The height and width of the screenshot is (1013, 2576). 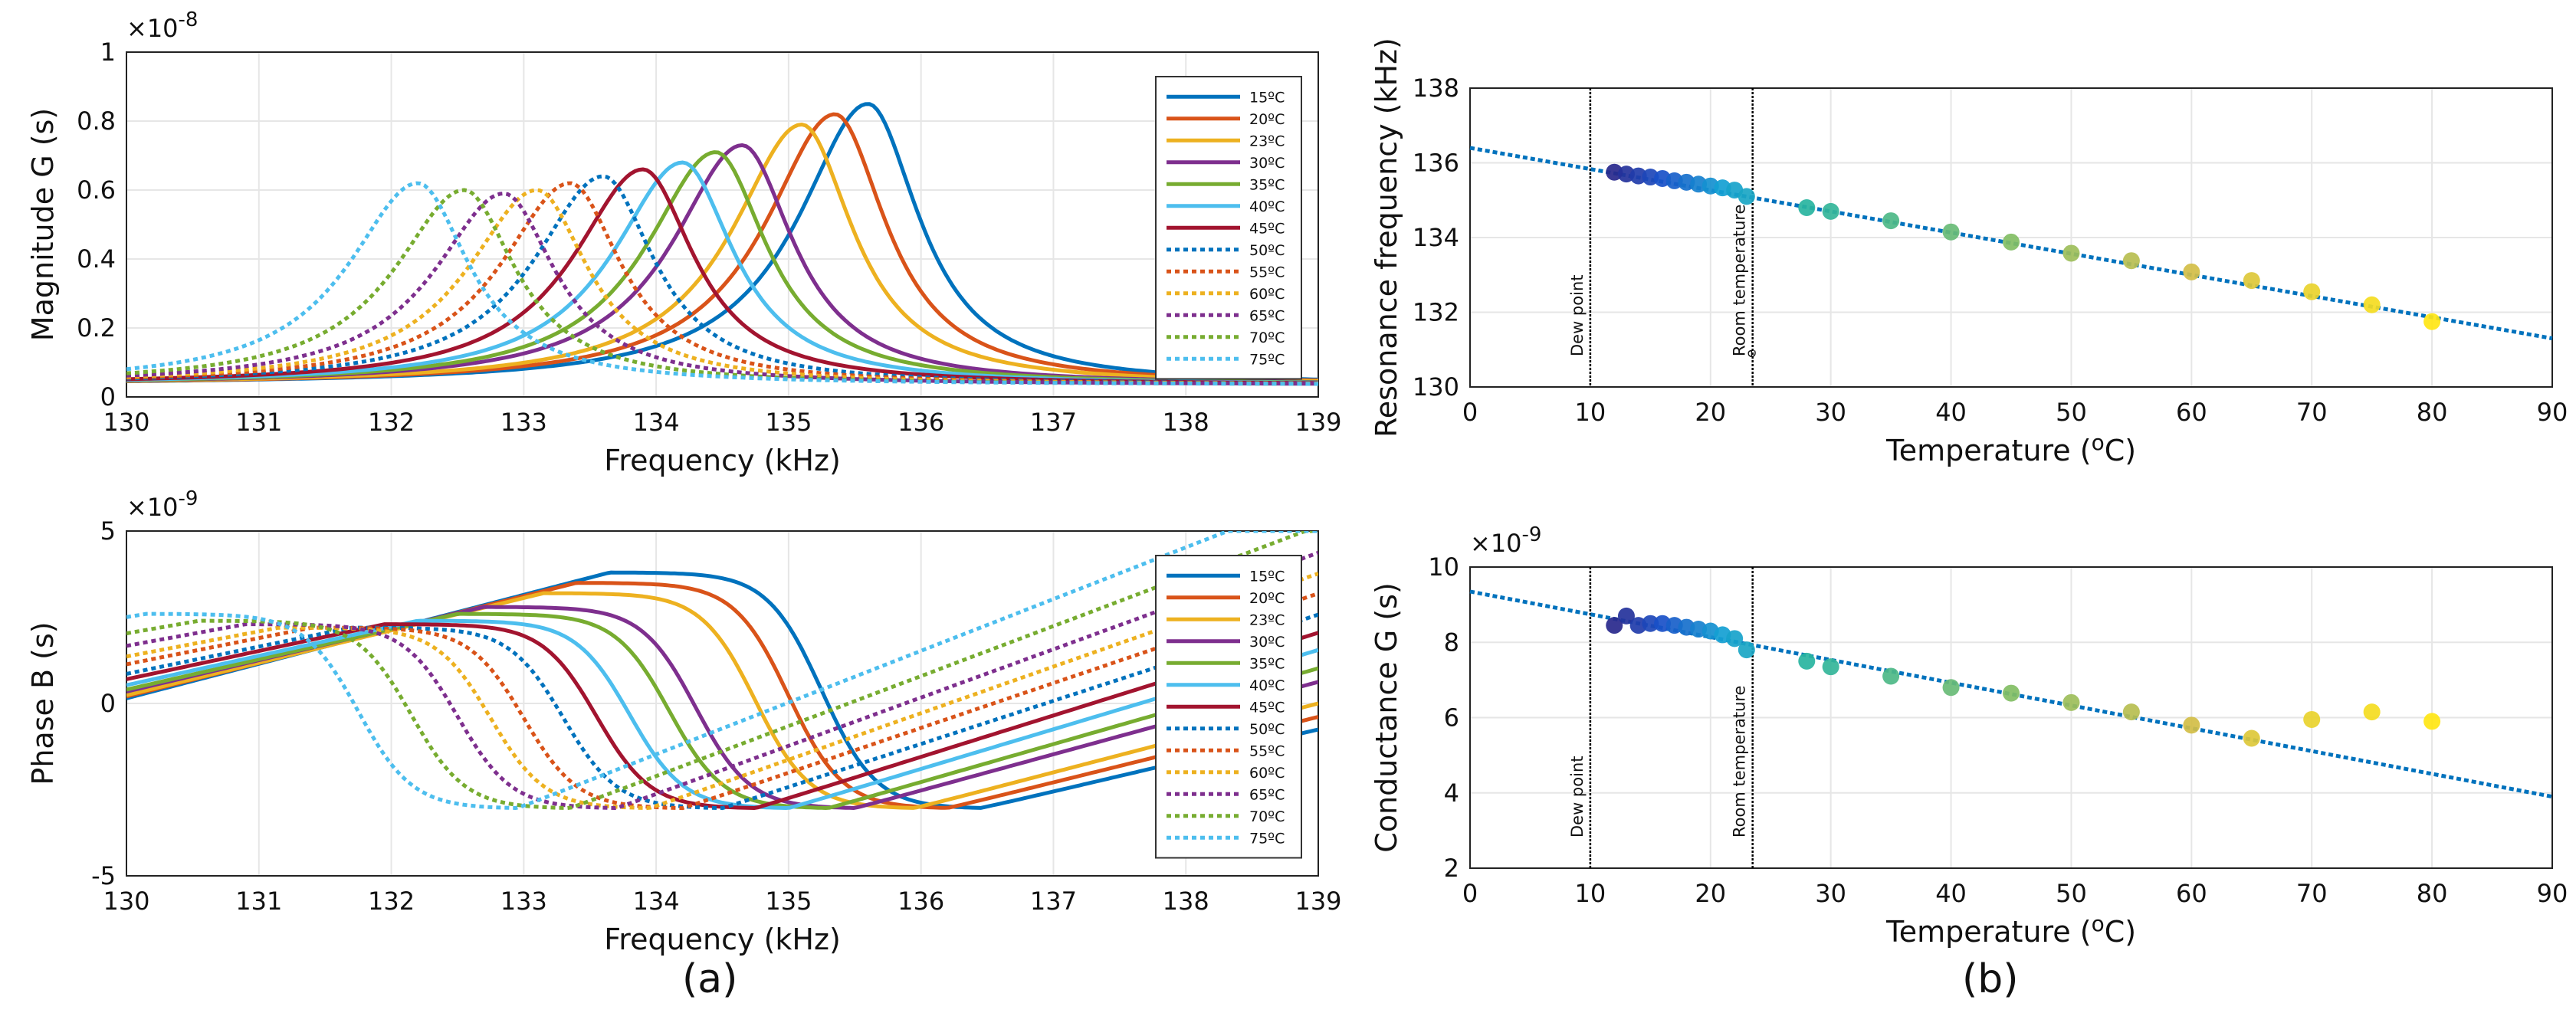 What do you see at coordinates (1451, 793) in the screenshot?
I see `y-tick-label: 4` at bounding box center [1451, 793].